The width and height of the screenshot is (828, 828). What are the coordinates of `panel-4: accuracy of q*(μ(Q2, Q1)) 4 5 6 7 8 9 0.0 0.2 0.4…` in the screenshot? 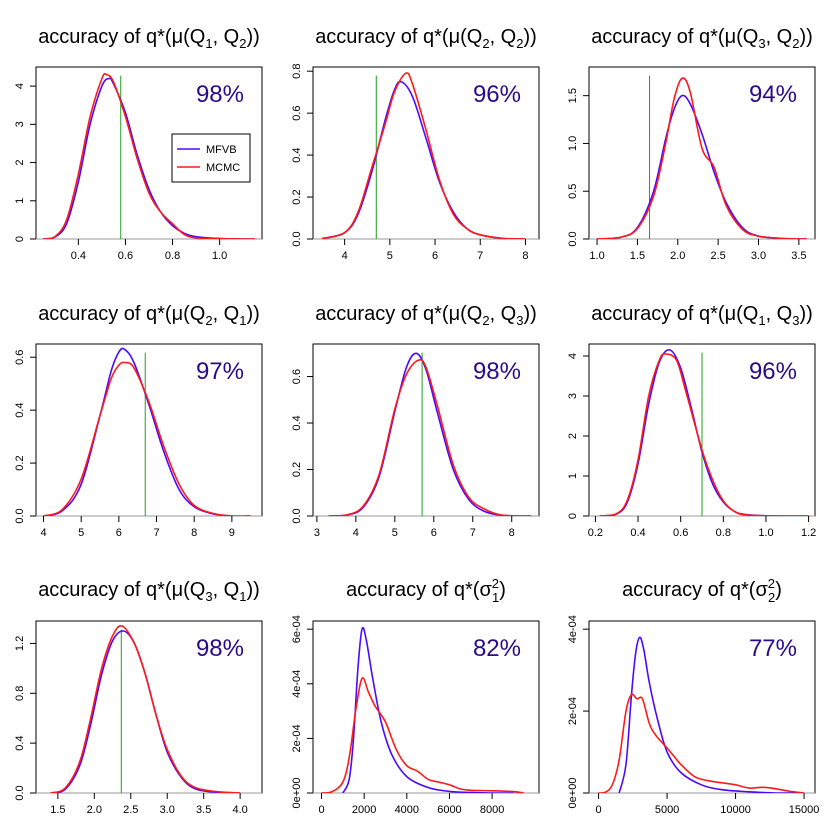 It's located at (138, 421).